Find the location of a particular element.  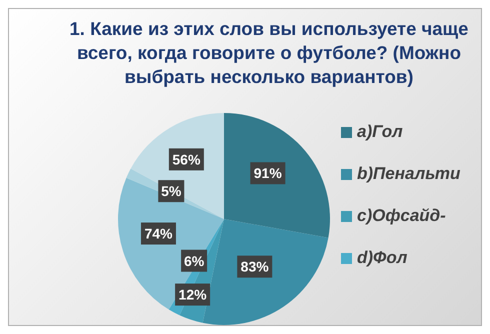

data-label: 12% is located at coordinates (193, 294).